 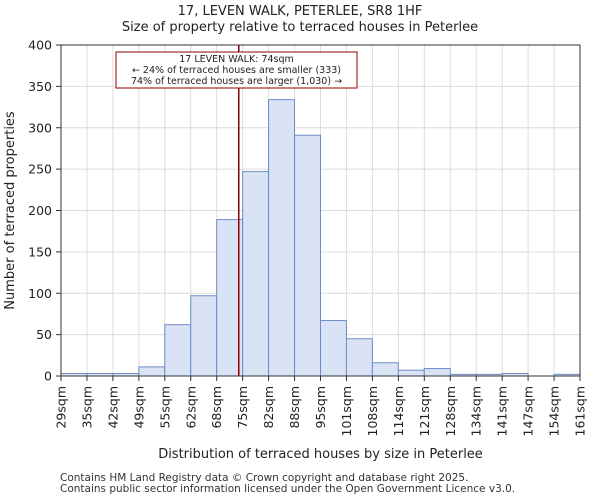 I want to click on bar-121sqm, so click(x=437, y=372).